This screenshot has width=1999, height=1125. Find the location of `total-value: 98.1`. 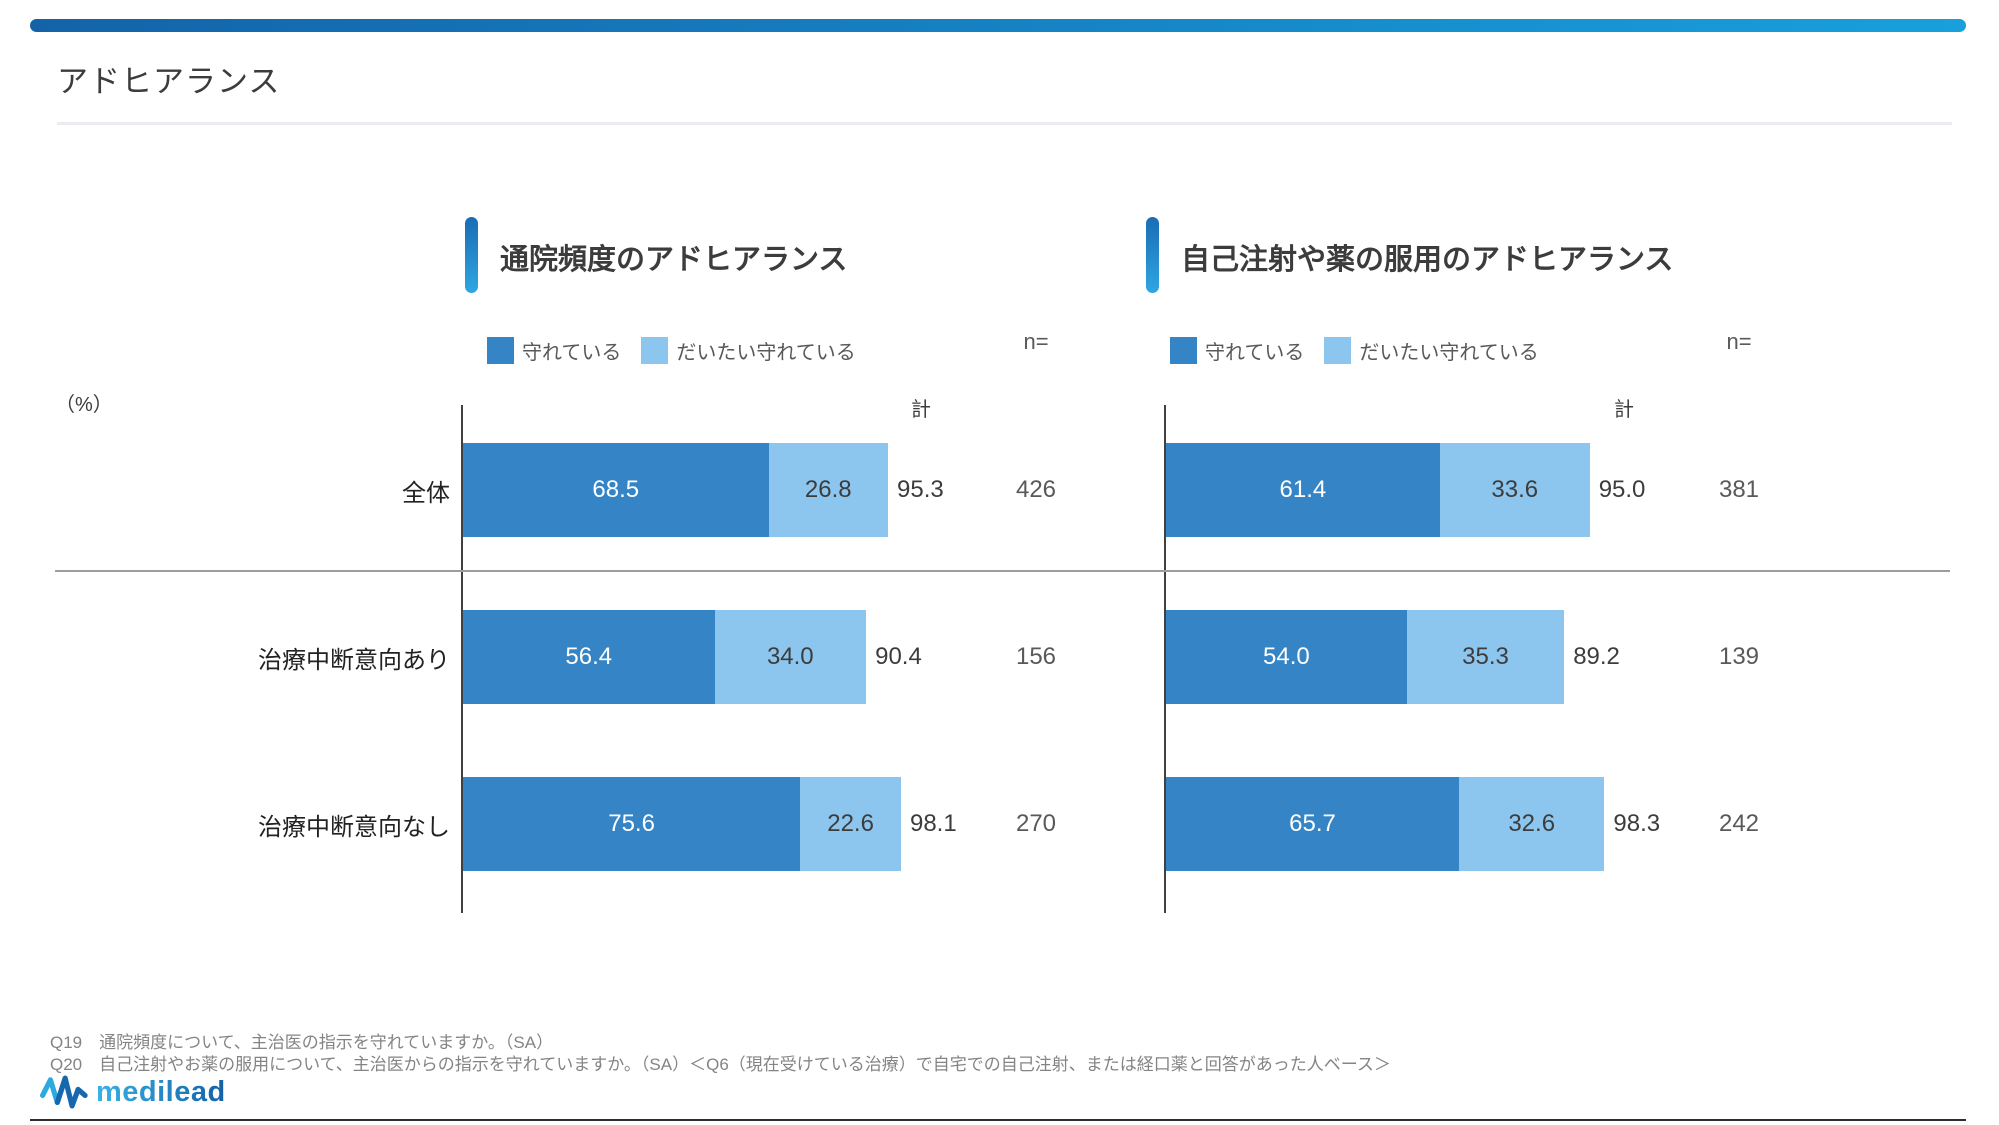

total-value: 98.1 is located at coordinates (933, 823).